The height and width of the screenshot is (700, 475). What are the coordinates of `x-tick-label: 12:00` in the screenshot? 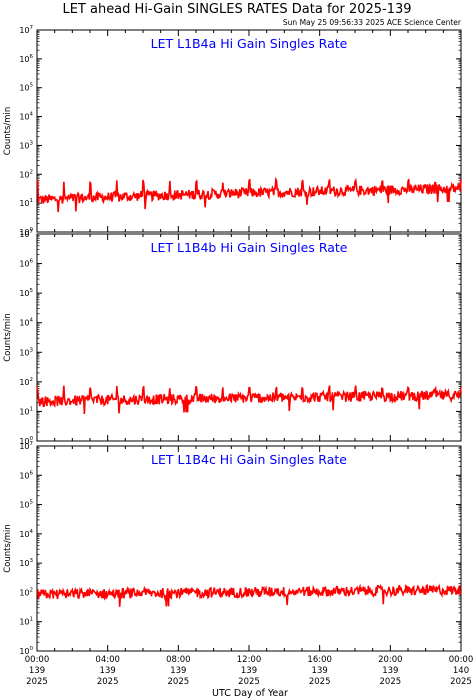 It's located at (249, 660).